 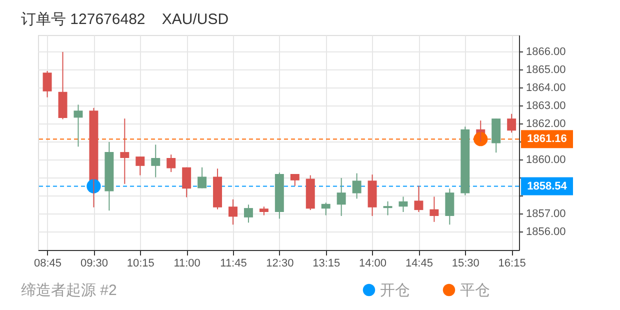 I want to click on x-tick-label: 10:15, so click(x=140, y=264).